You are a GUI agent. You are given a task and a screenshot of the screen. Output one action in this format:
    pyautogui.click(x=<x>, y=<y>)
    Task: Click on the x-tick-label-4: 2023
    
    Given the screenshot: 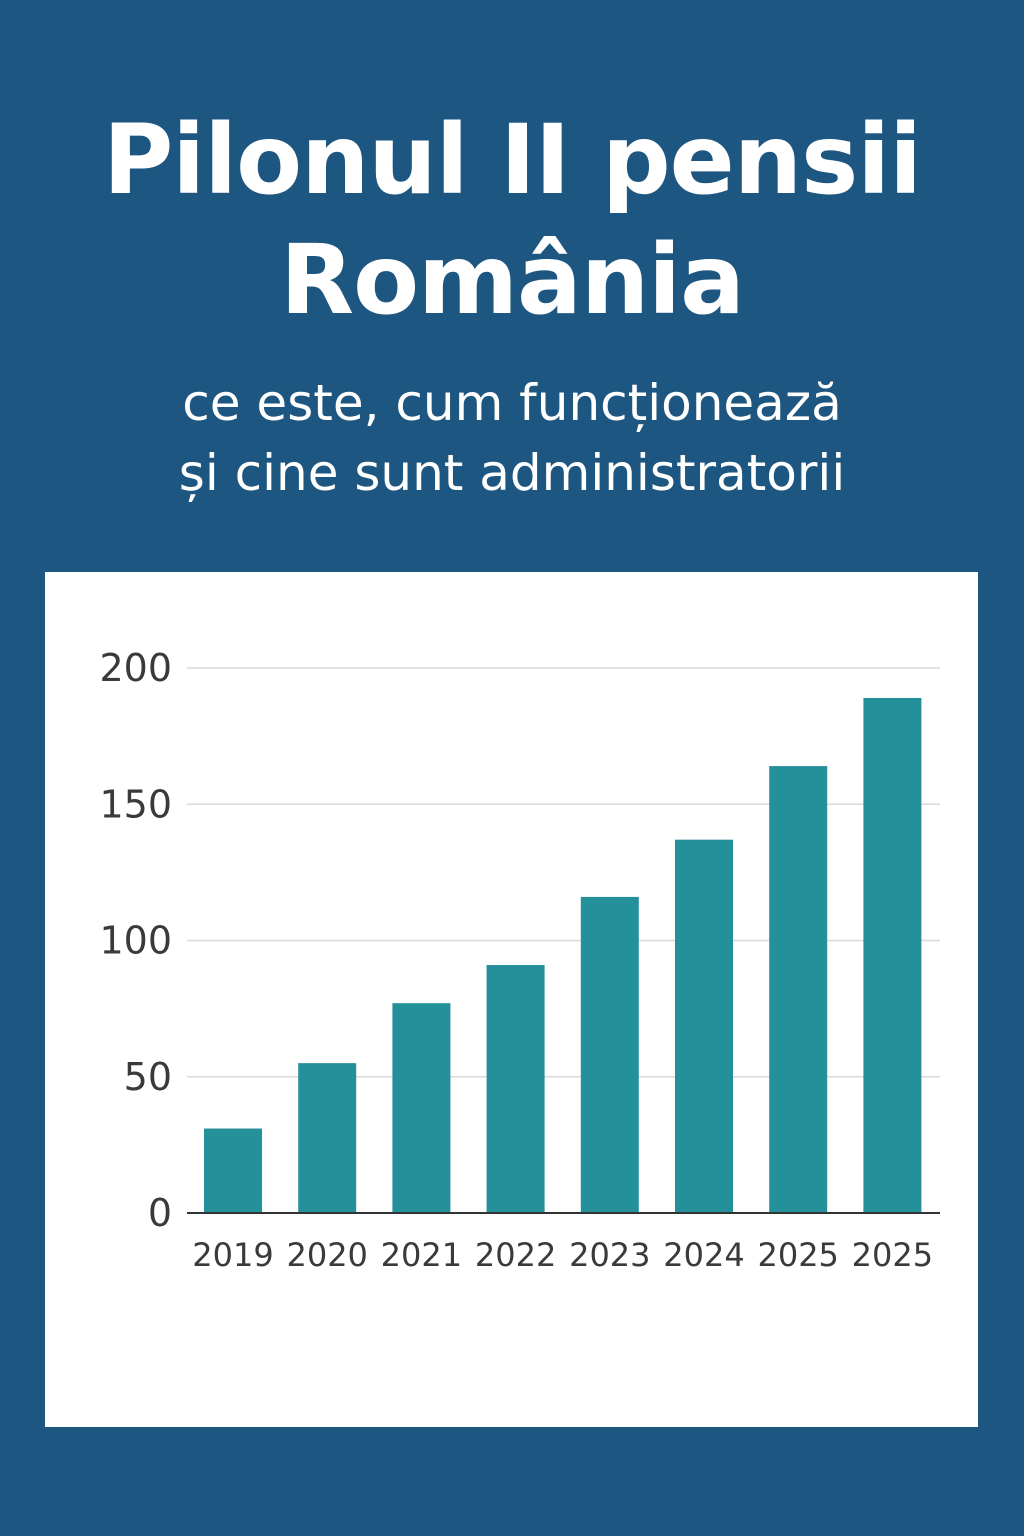 What is the action you would take?
    pyautogui.click(x=609, y=1255)
    